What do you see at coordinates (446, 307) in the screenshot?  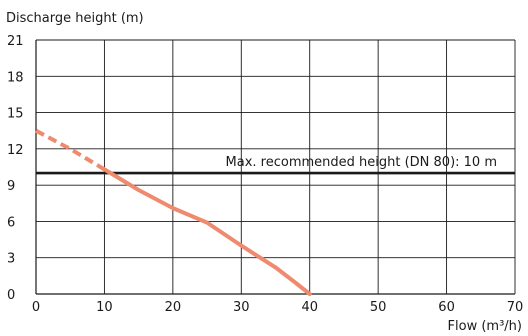 I see `x-tick-label: 60` at bounding box center [446, 307].